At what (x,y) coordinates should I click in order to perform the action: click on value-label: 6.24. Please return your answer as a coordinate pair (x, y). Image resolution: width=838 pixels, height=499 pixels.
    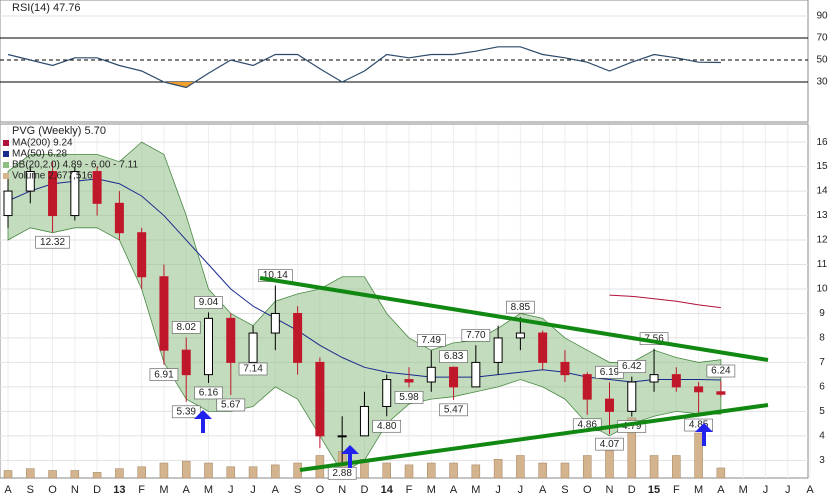
    Looking at the image, I should click on (721, 371).